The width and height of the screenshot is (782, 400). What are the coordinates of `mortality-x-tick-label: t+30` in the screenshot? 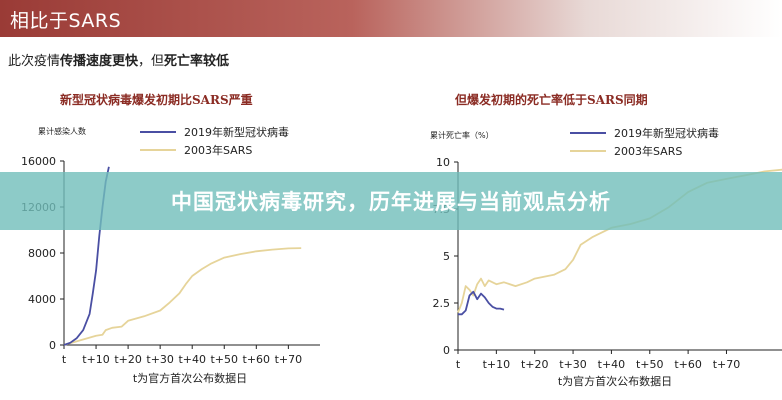 It's located at (573, 364).